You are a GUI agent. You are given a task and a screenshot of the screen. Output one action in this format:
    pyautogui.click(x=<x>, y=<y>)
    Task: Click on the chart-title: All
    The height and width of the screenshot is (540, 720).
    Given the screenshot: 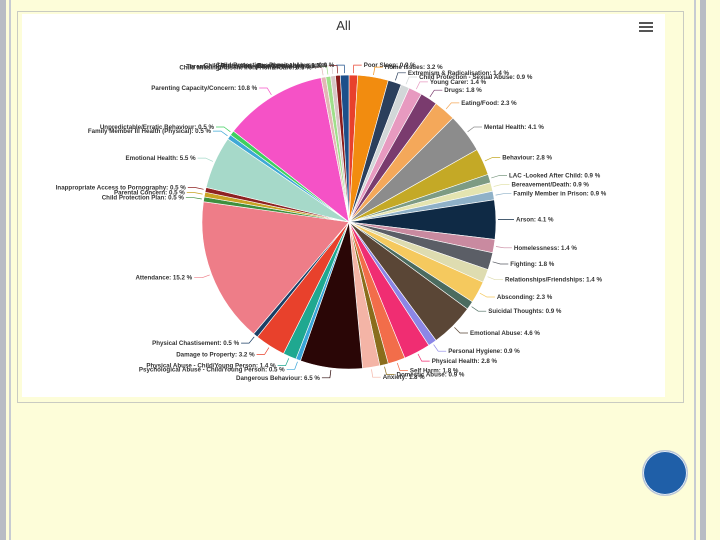 What is the action you would take?
    pyautogui.click(x=343, y=25)
    